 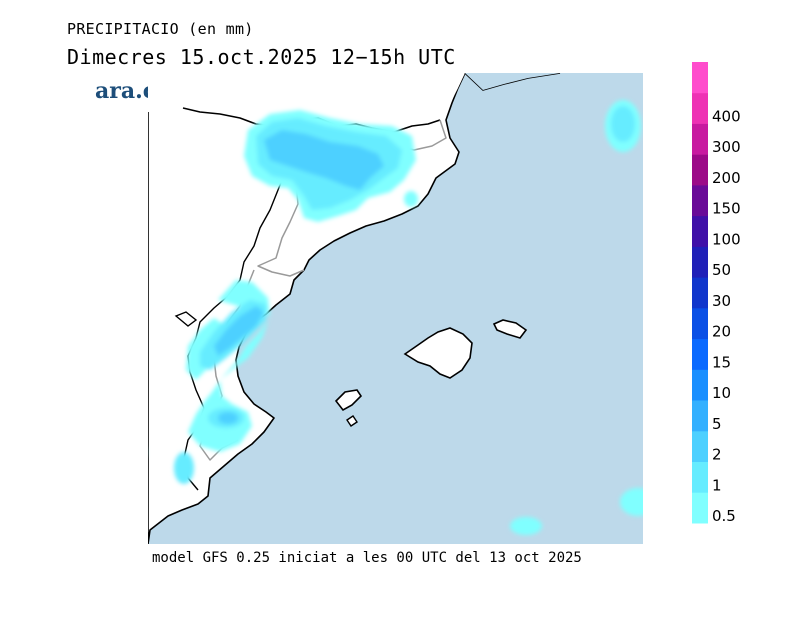 I want to click on forecast-date: Dimecres 15.oct.2025 12−15h UTC, so click(x=261, y=57).